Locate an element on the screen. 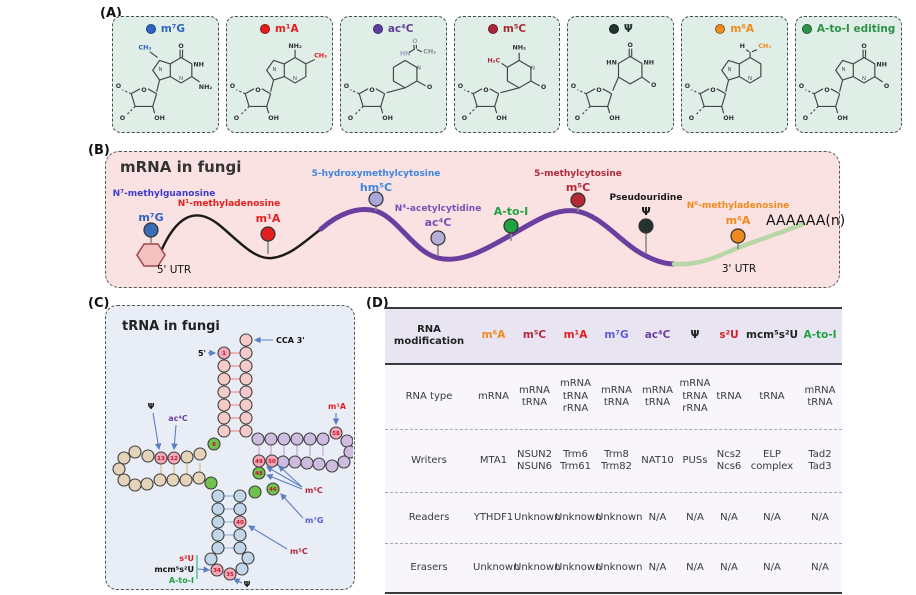 Image resolution: width=916 pixels, height=595 pixels. header-cell: Ψ is located at coordinates (695, 335).